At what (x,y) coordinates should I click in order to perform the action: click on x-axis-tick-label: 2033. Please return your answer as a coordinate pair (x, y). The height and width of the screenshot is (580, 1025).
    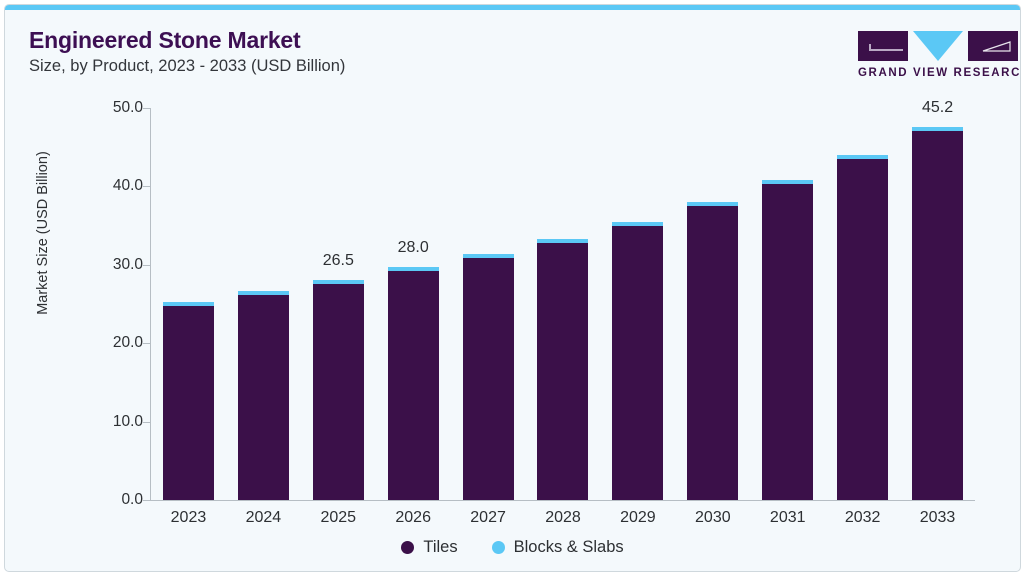
    Looking at the image, I should click on (937, 517).